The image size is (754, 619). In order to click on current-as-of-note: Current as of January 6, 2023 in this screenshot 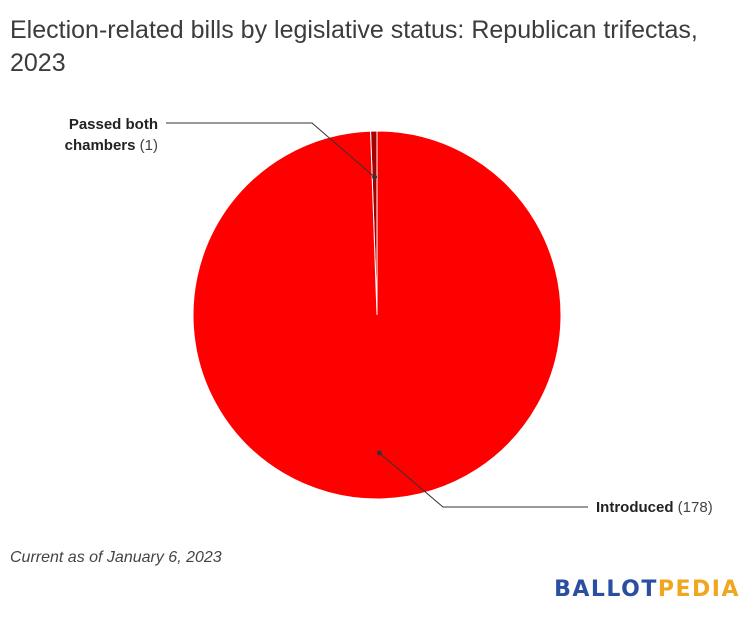, I will do `click(116, 557)`.